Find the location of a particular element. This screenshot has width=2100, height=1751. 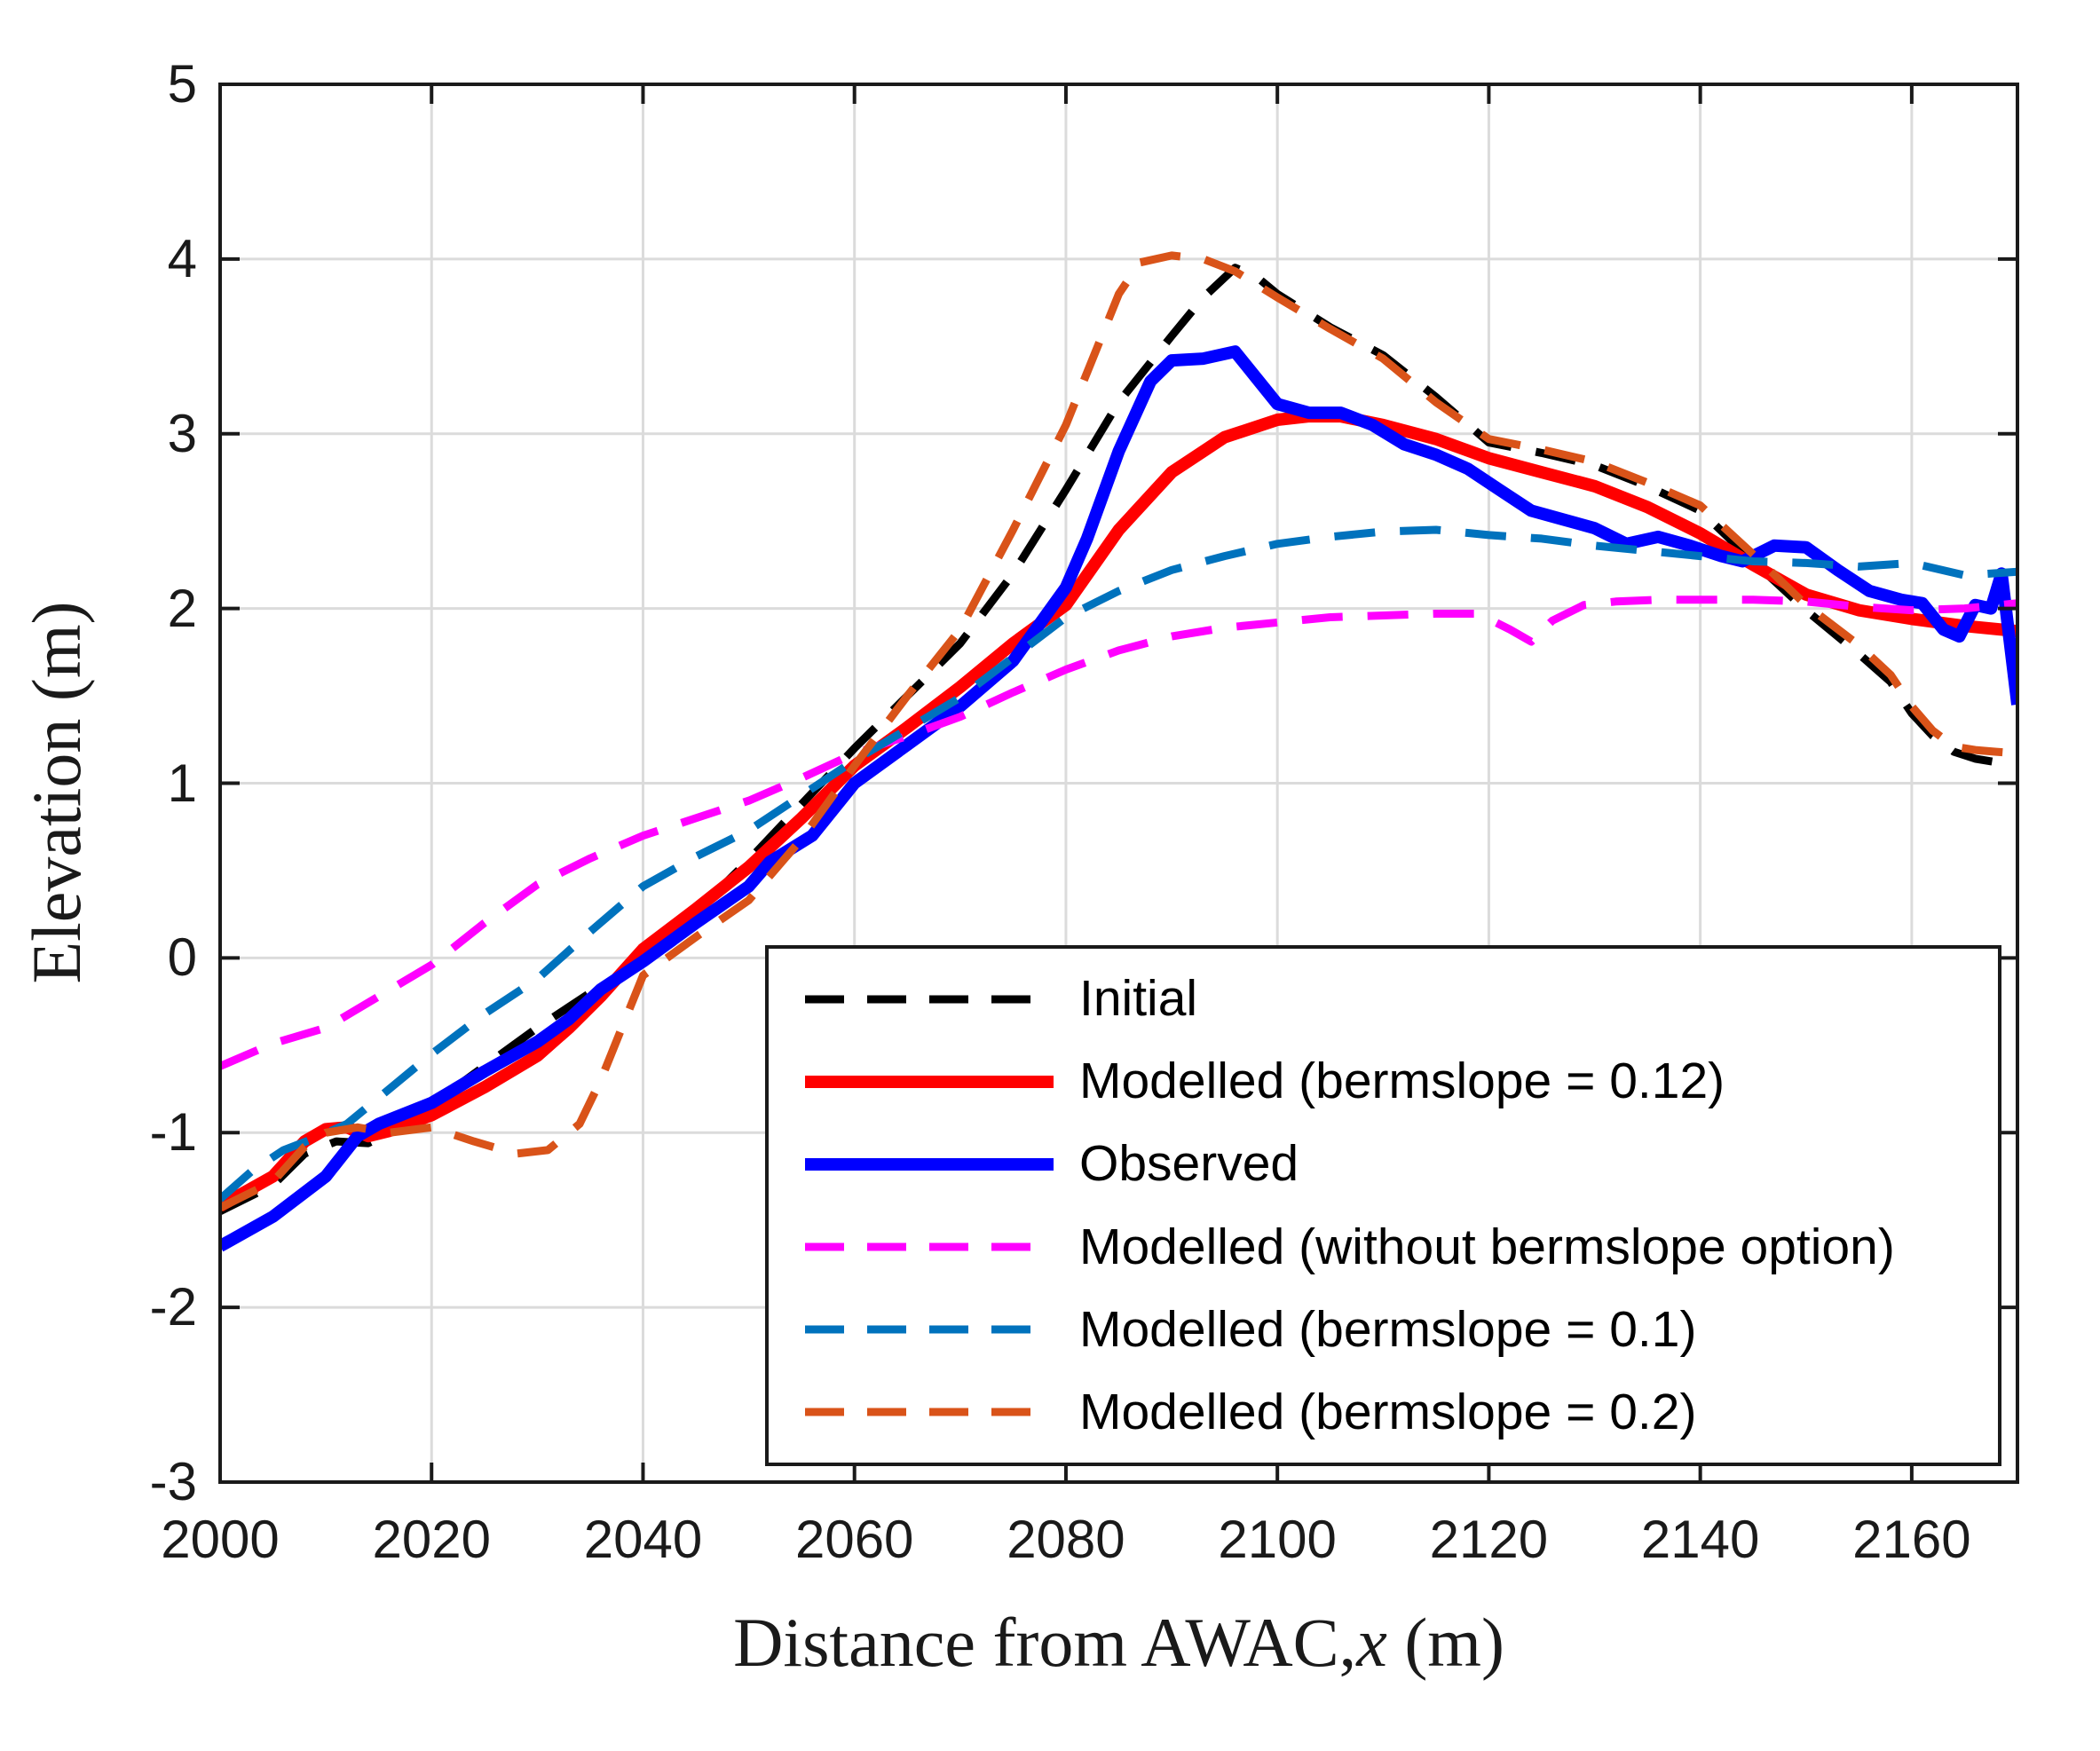

x-axis-label-variable: x is located at coordinates (1371, 1642).